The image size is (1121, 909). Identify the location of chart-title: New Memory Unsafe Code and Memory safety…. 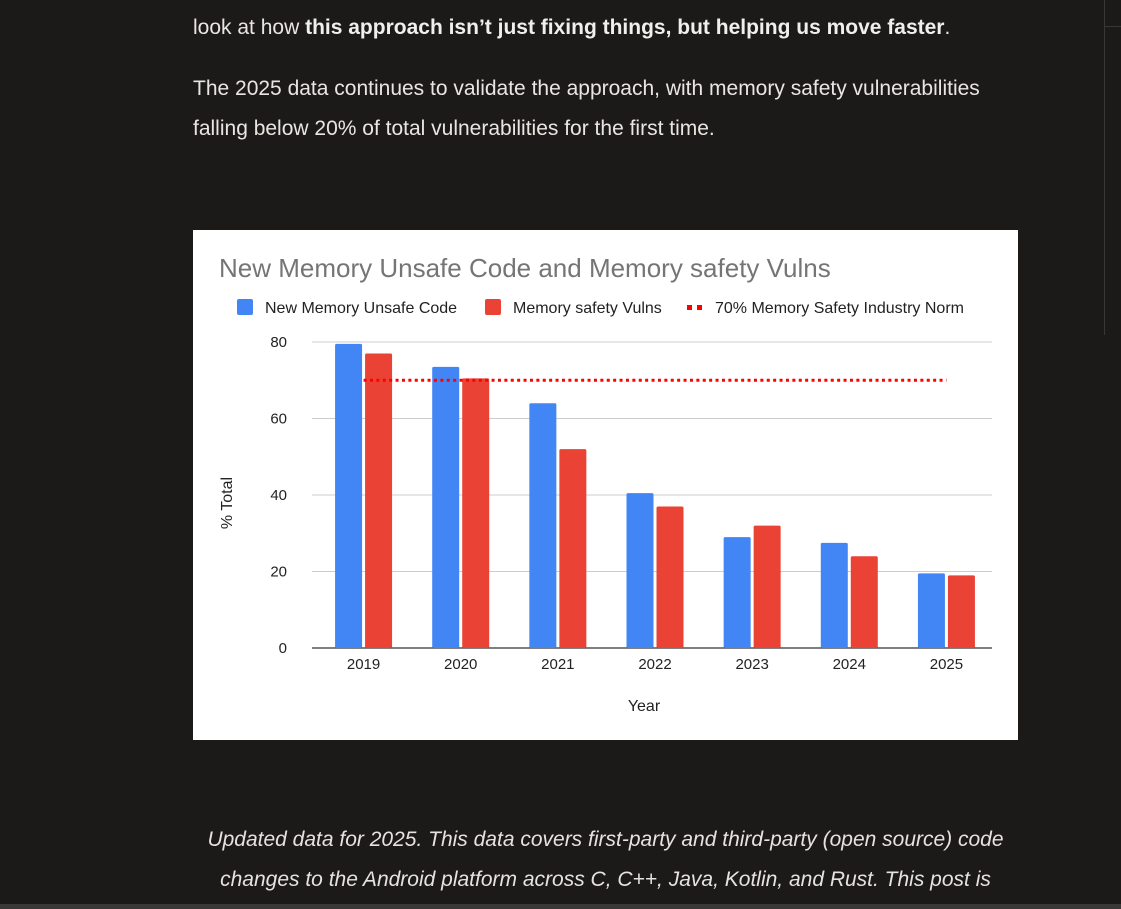
(525, 268).